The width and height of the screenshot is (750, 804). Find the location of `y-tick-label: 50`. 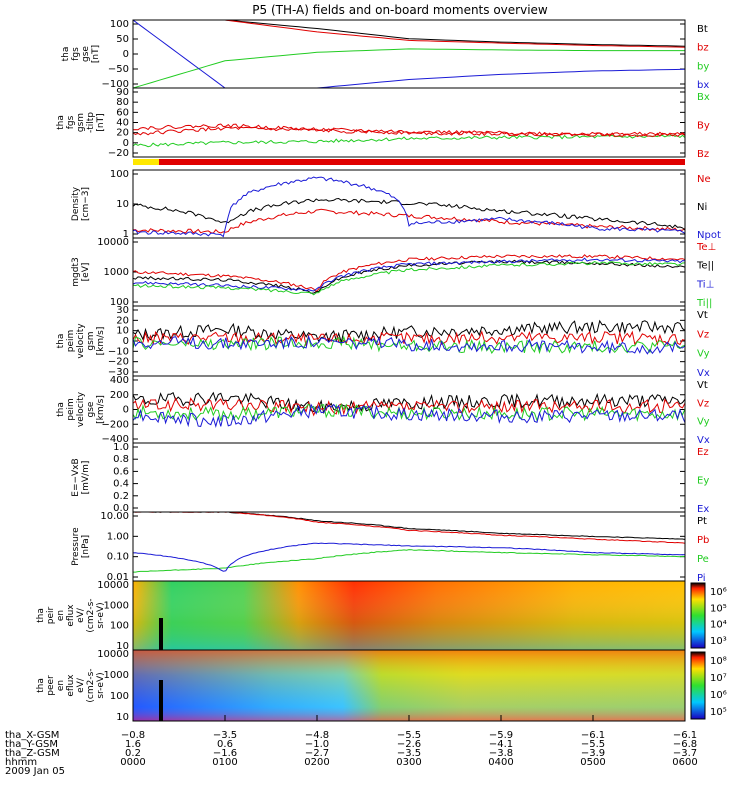

y-tick-label: 50 is located at coordinates (122, 39).